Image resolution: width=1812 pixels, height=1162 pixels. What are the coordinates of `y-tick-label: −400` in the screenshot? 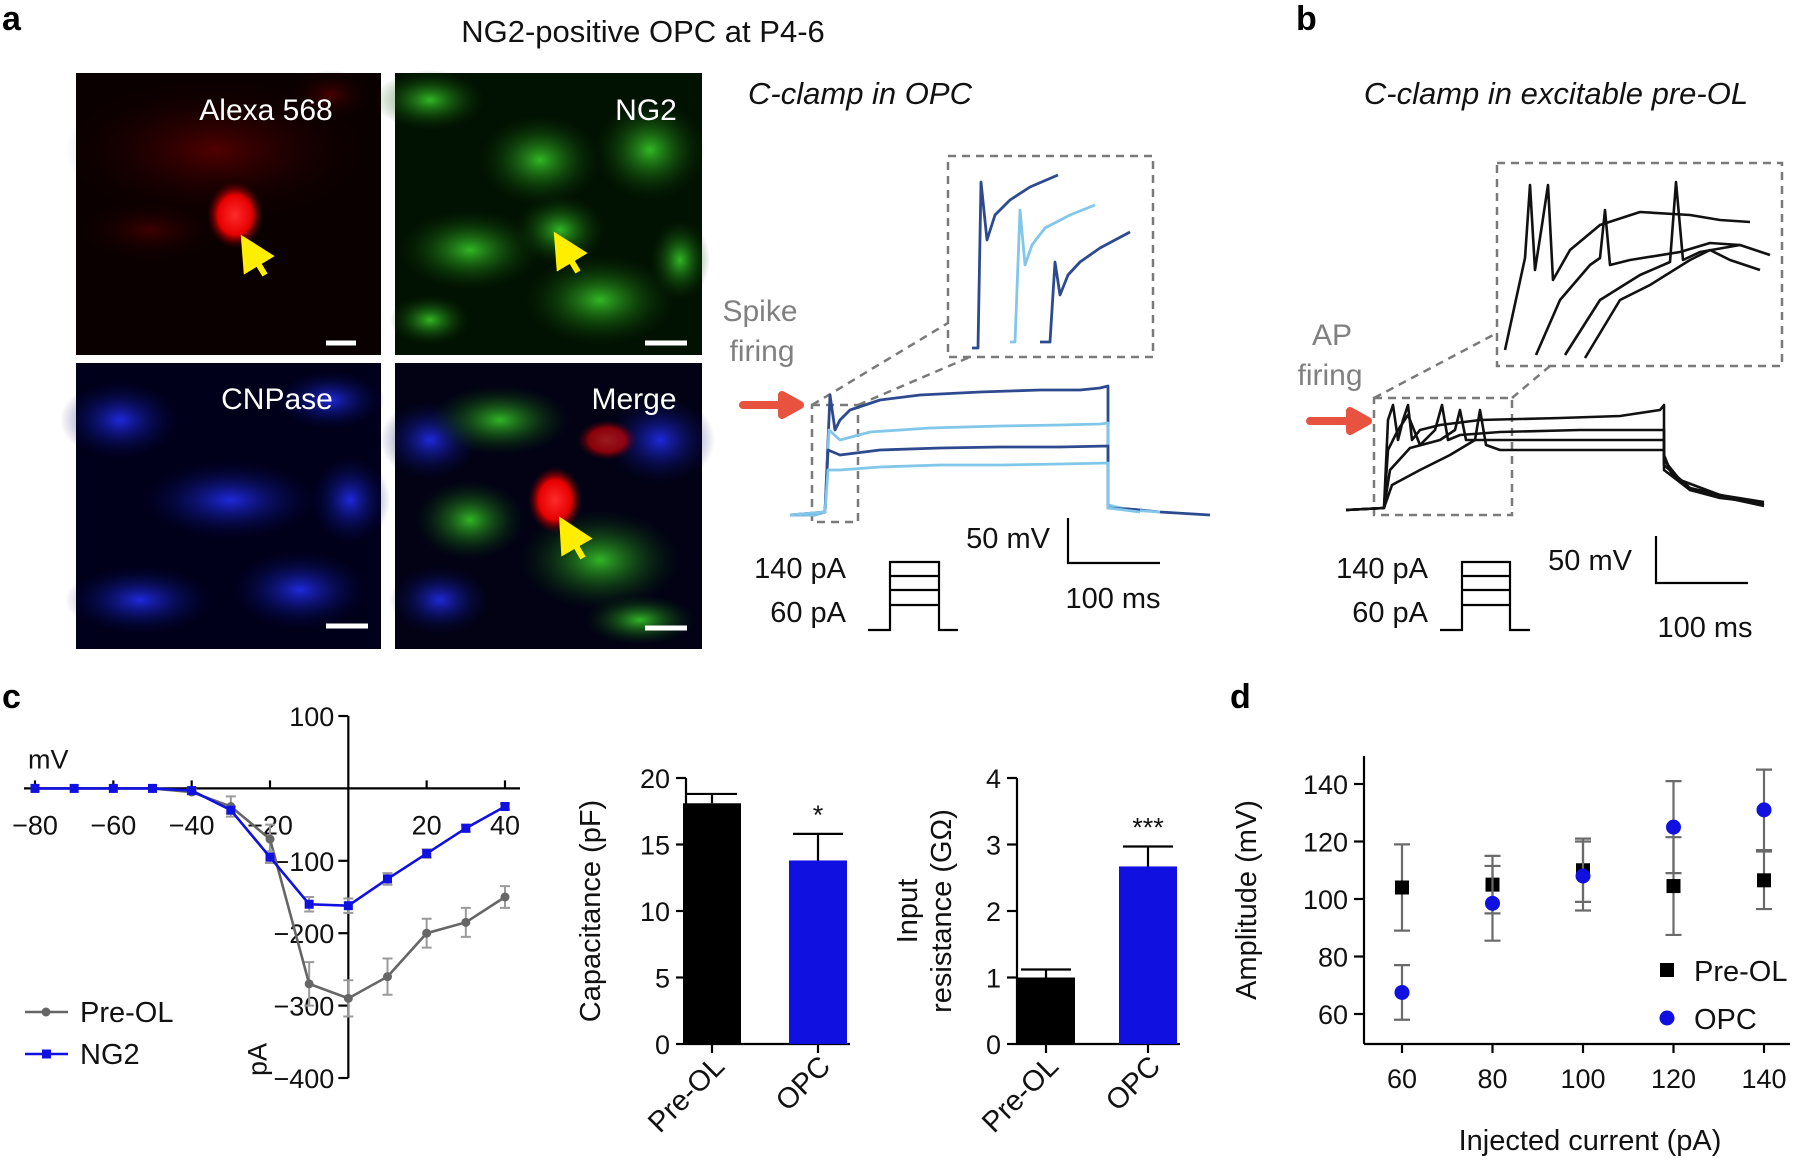 It's located at (304, 1079).